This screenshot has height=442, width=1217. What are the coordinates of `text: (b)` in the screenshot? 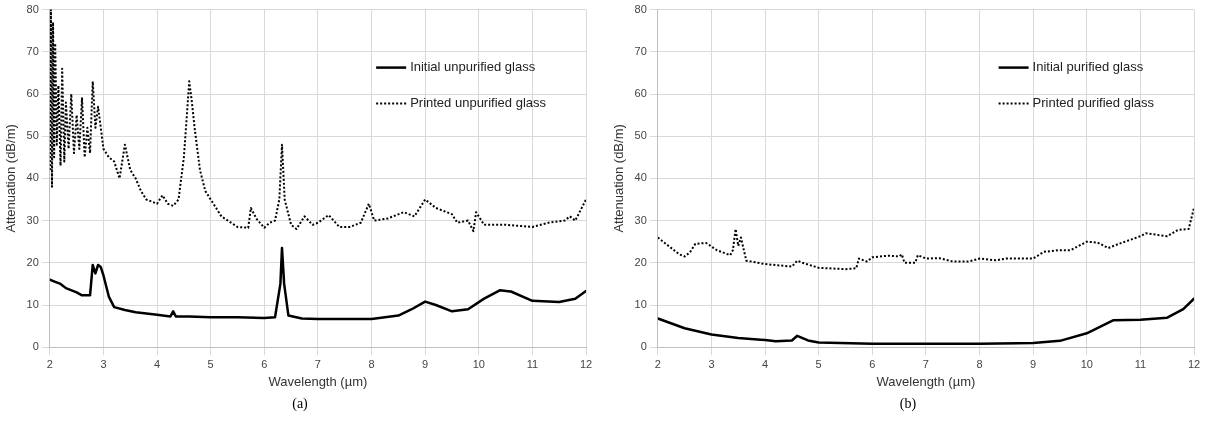 It's located at (908, 404).